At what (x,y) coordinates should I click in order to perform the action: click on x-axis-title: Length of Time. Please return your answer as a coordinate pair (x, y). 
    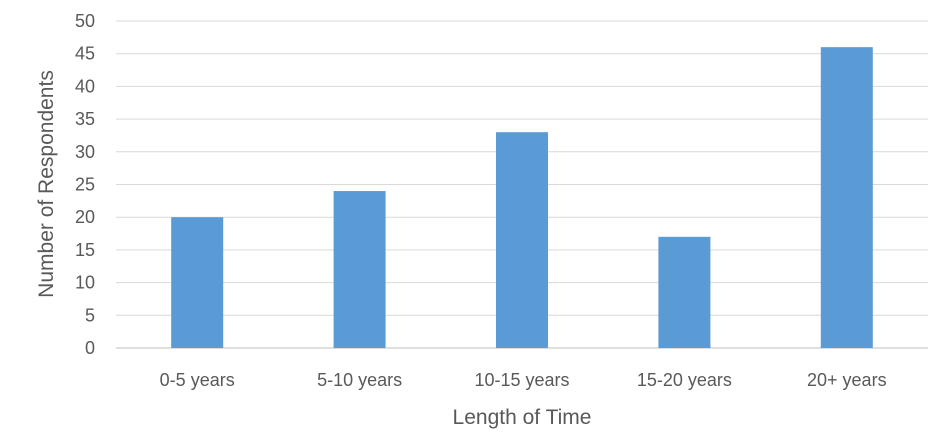
    Looking at the image, I should click on (522, 417).